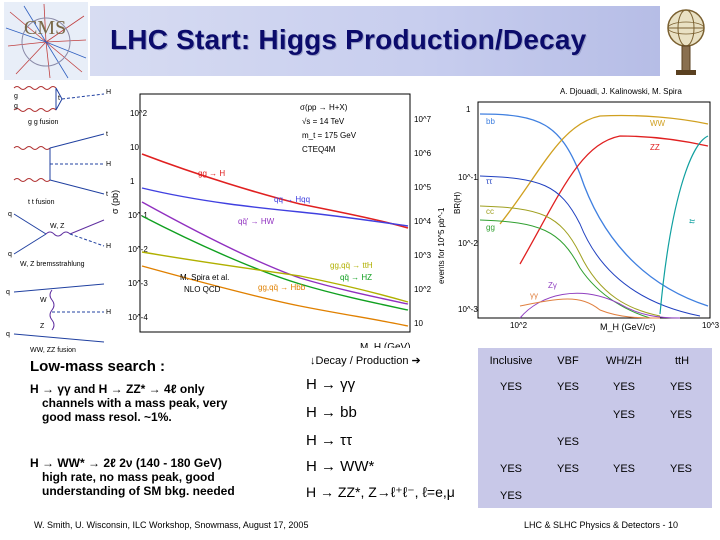 The height and width of the screenshot is (540, 720). What do you see at coordinates (8, 292) in the screenshot?
I see `feynman-q3: q` at bounding box center [8, 292].